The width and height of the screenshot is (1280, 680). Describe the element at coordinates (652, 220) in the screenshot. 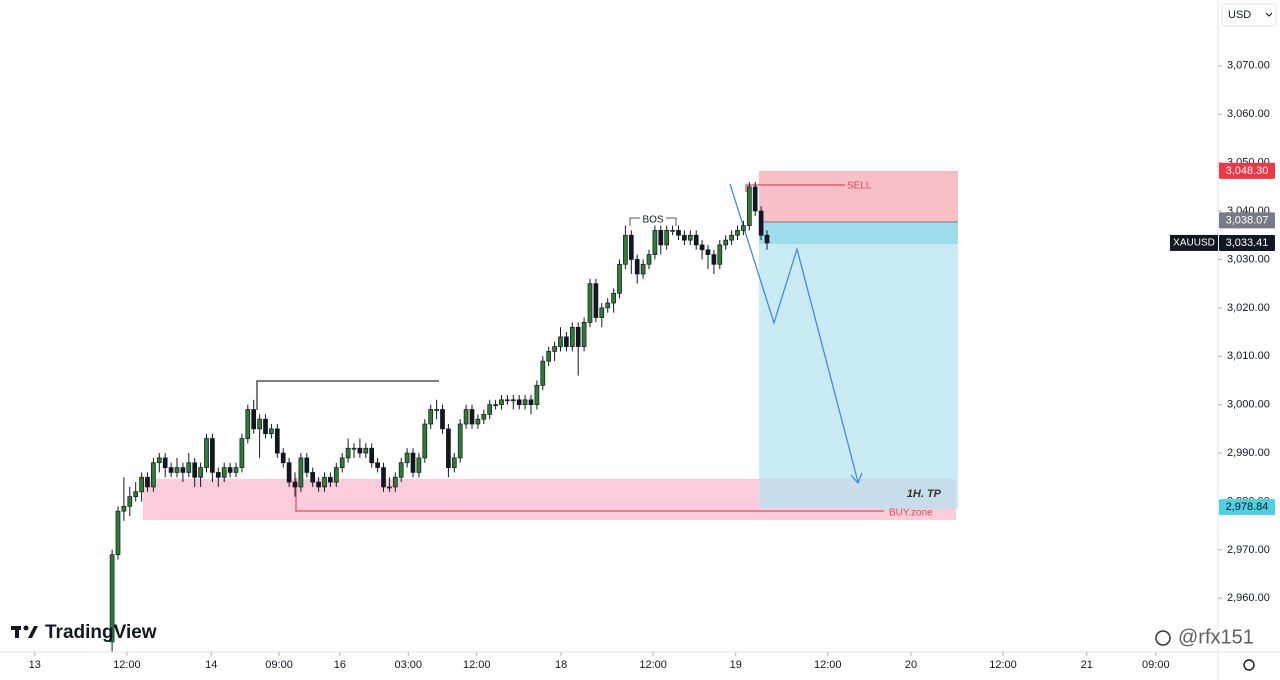

I see `bos-label: BOS` at that location.